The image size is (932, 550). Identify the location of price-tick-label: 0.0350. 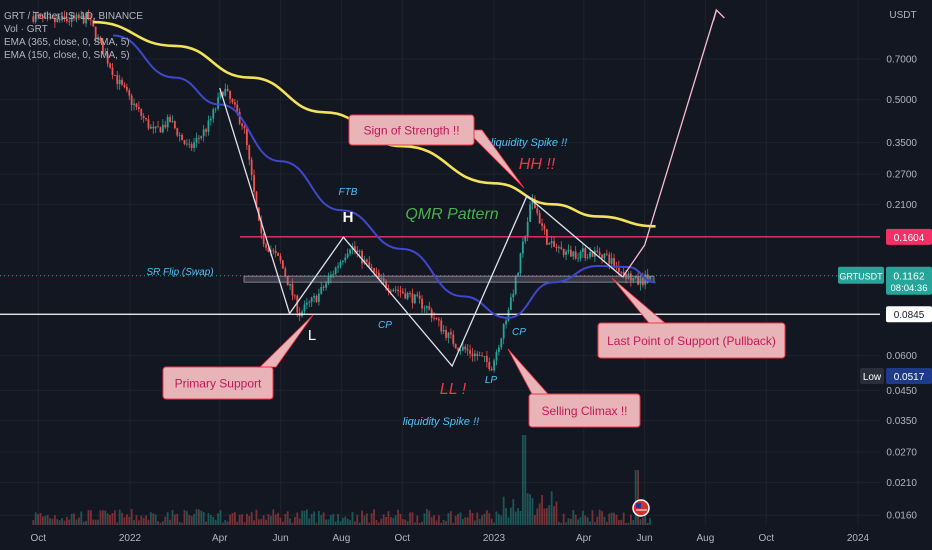
(901, 421).